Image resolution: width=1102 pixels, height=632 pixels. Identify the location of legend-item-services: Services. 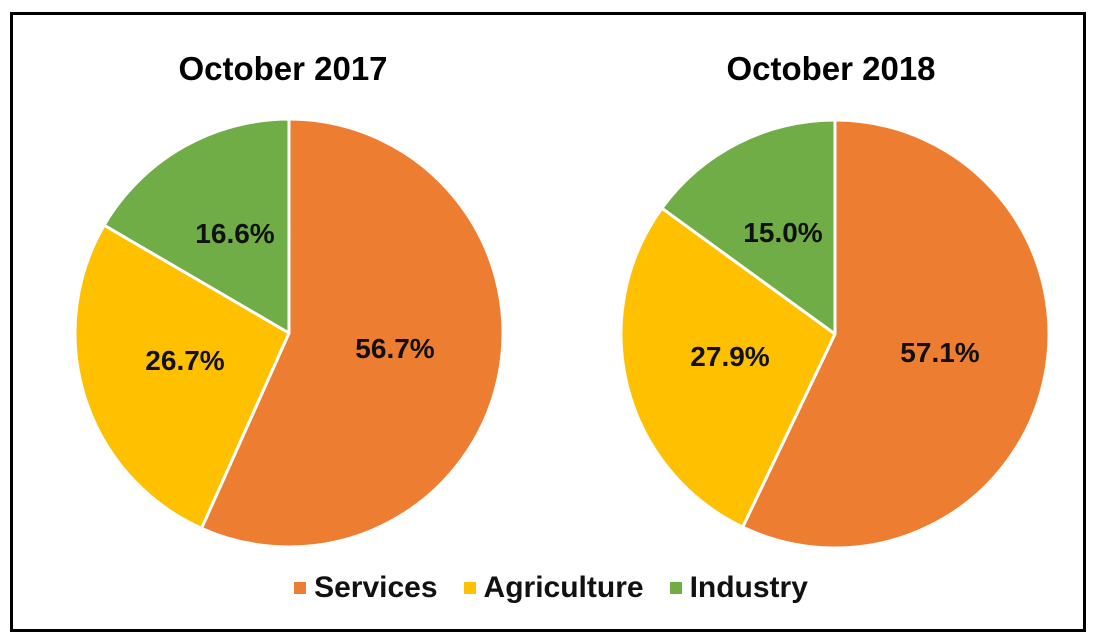
(366, 588).